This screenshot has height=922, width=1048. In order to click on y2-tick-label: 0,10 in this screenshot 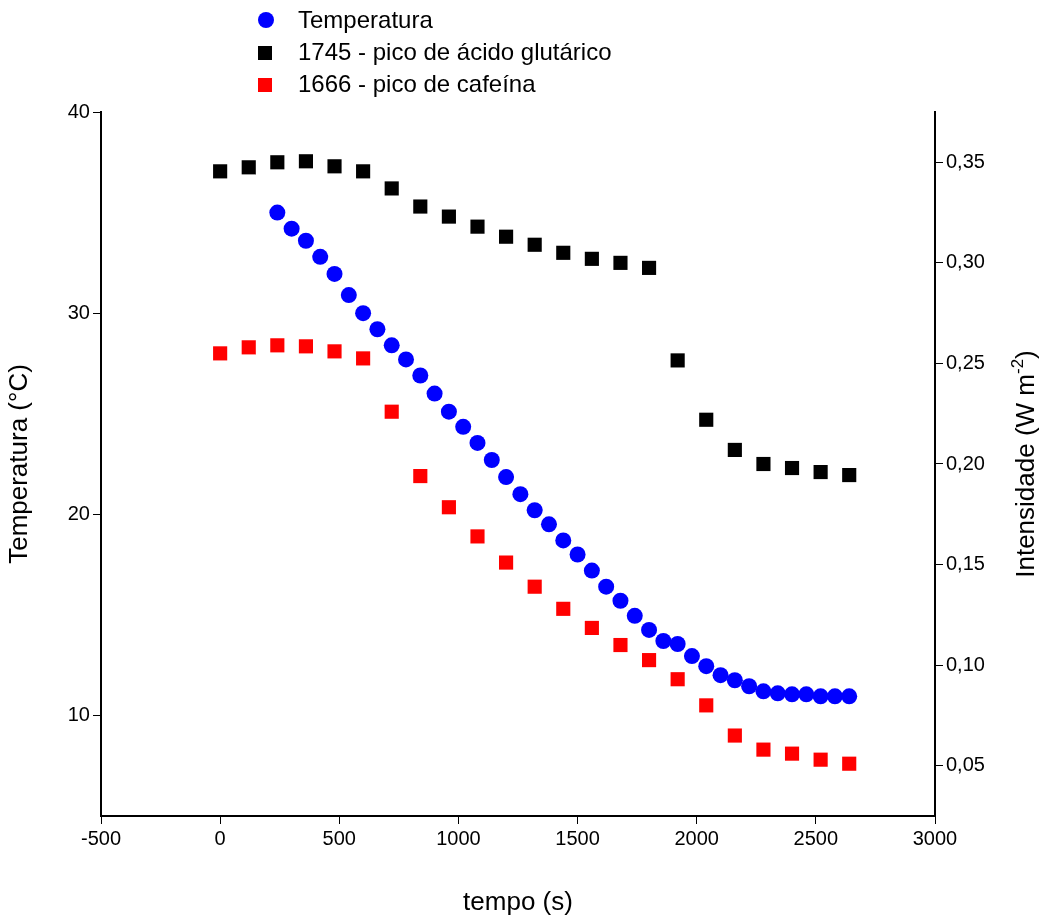, I will do `click(965, 663)`.